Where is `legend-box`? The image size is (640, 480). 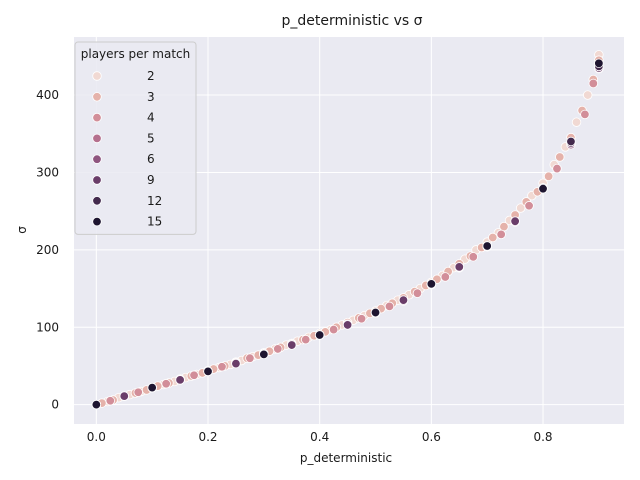 legend-box is located at coordinates (135, 138).